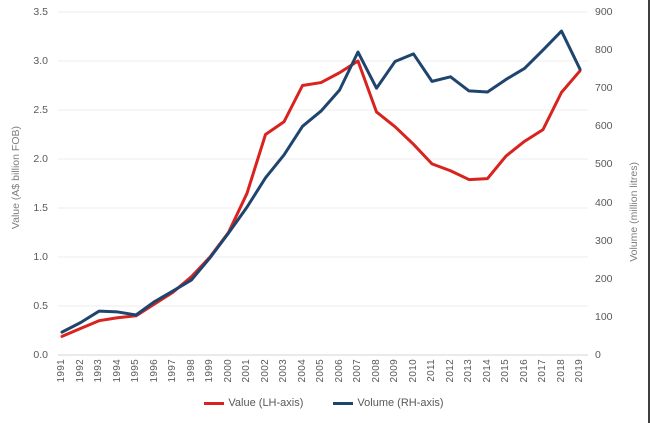  Describe the element at coordinates (604, 240) in the screenshot. I see `right-axis-tick-label: 300` at that location.